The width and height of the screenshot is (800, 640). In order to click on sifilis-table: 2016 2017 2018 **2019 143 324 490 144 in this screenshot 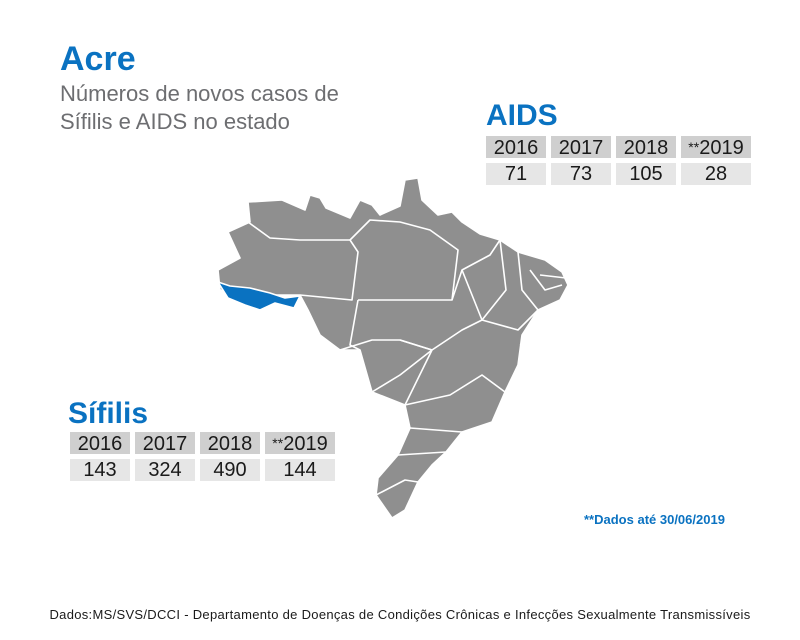, I will do `click(202, 456)`.